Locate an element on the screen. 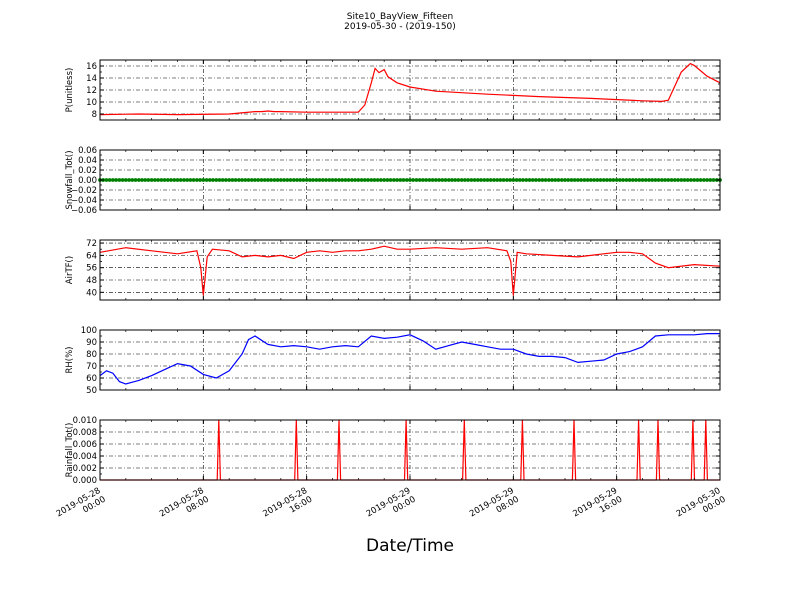 The width and height of the screenshot is (800, 600). y-tick-label: 50 is located at coordinates (91, 391).